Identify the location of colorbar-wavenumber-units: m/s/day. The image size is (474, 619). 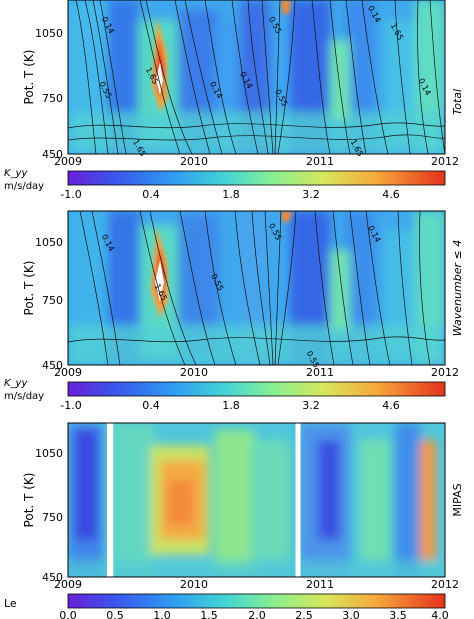
(24, 396).